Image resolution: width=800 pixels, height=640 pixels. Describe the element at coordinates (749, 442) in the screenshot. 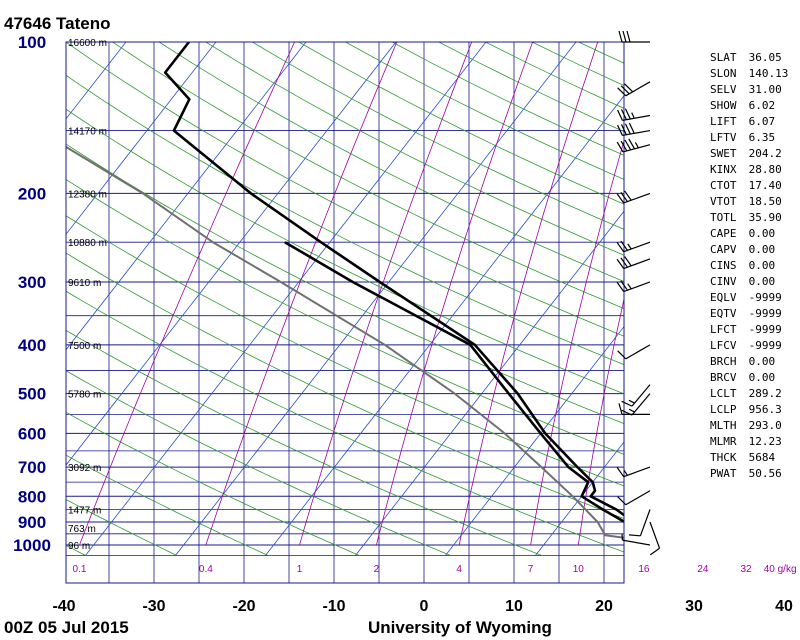

I see `index-row: MLMR 12.23` at that location.